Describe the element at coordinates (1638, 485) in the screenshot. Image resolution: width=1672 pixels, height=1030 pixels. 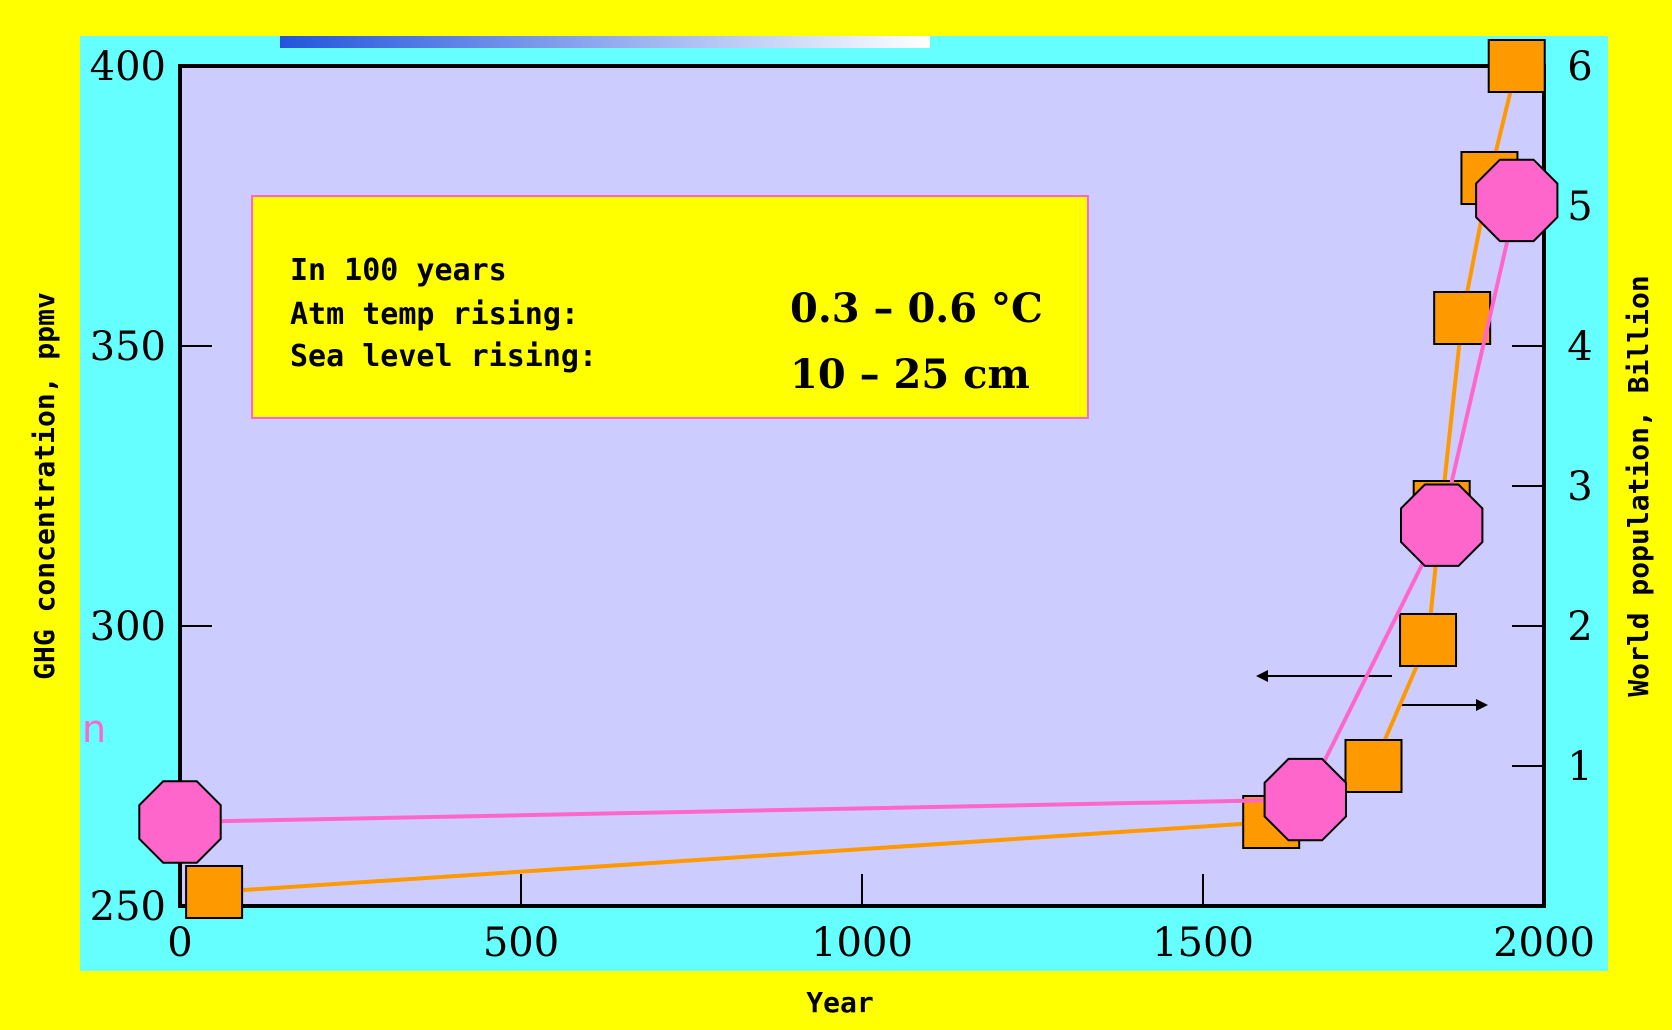
I see `y2-axis-title: World population, Billion` at that location.